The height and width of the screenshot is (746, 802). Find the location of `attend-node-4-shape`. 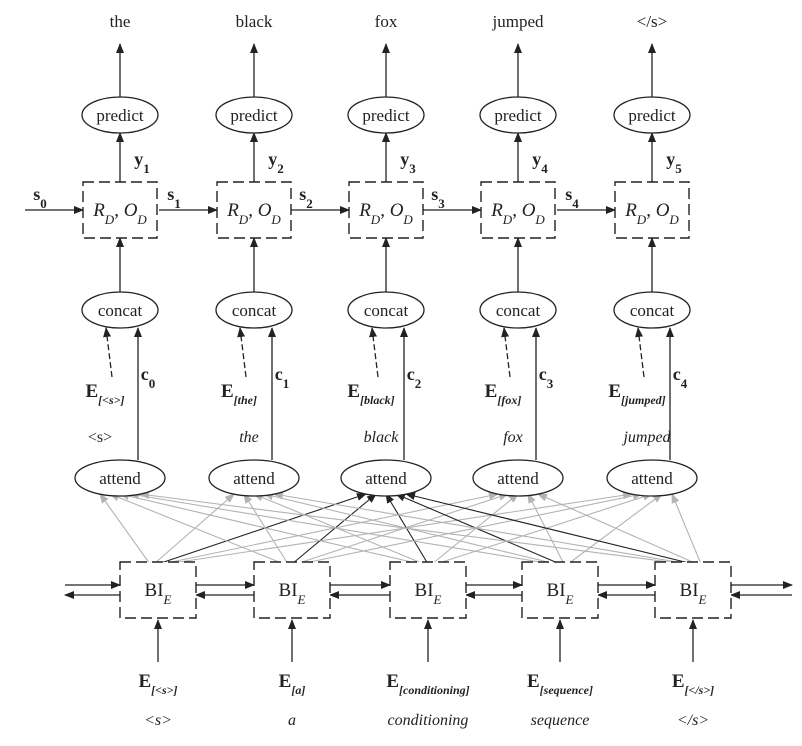

attend-node-4-shape is located at coordinates (518, 478).